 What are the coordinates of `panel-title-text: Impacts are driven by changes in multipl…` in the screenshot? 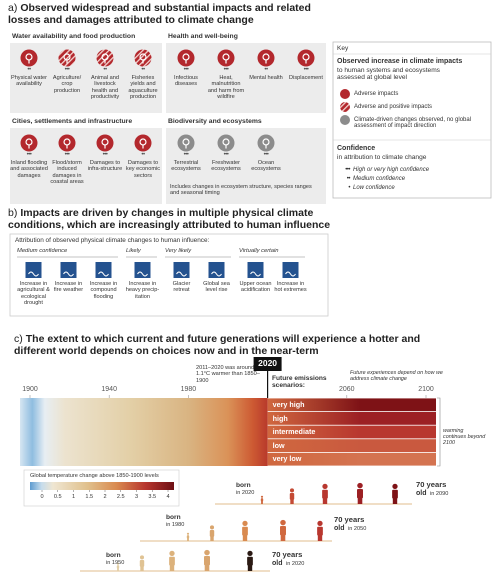 It's located at (169, 219).